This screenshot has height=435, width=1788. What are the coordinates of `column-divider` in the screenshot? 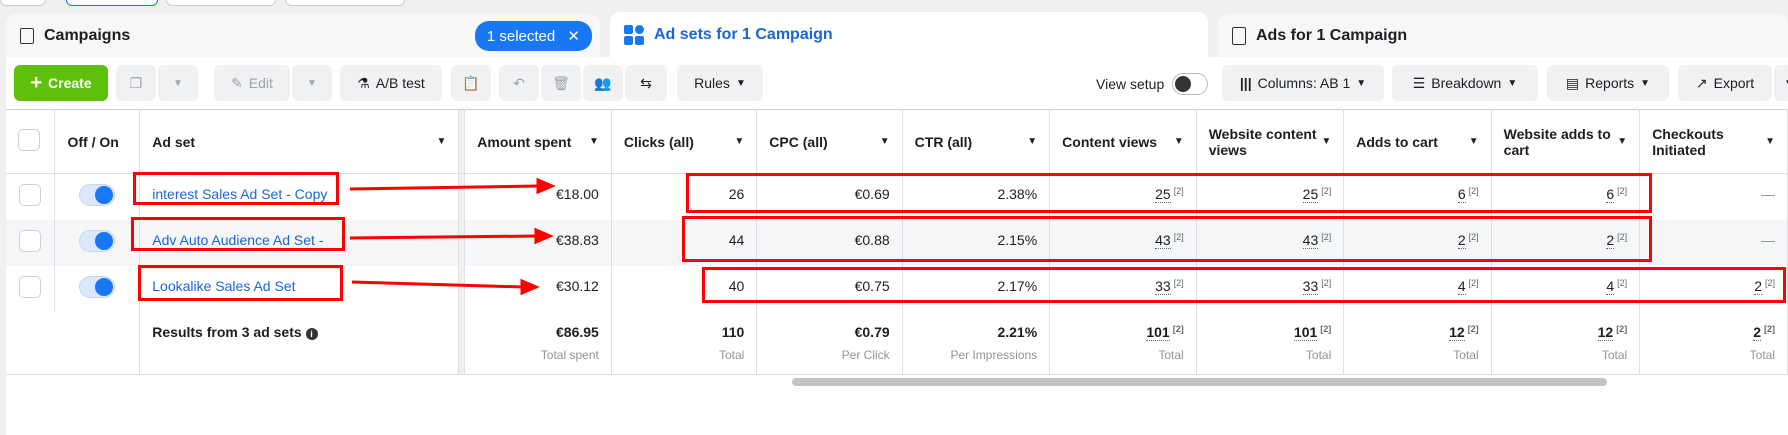 It's located at (462, 141).